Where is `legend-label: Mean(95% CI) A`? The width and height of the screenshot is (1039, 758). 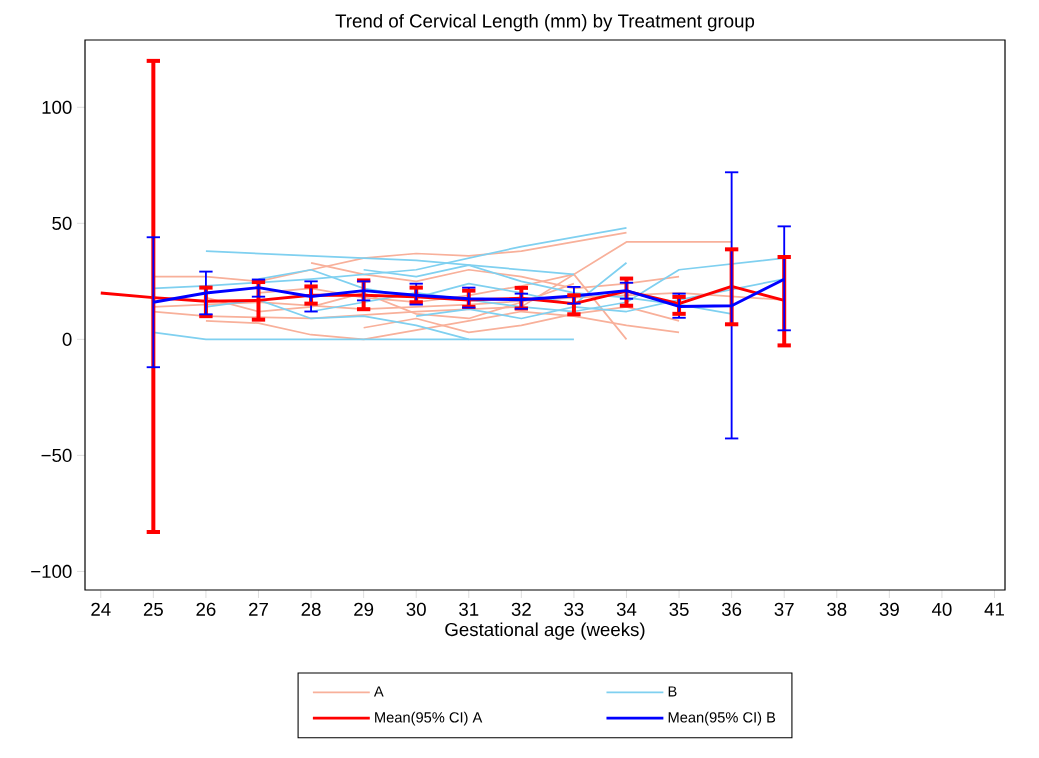 legend-label: Mean(95% CI) A is located at coordinates (429, 718).